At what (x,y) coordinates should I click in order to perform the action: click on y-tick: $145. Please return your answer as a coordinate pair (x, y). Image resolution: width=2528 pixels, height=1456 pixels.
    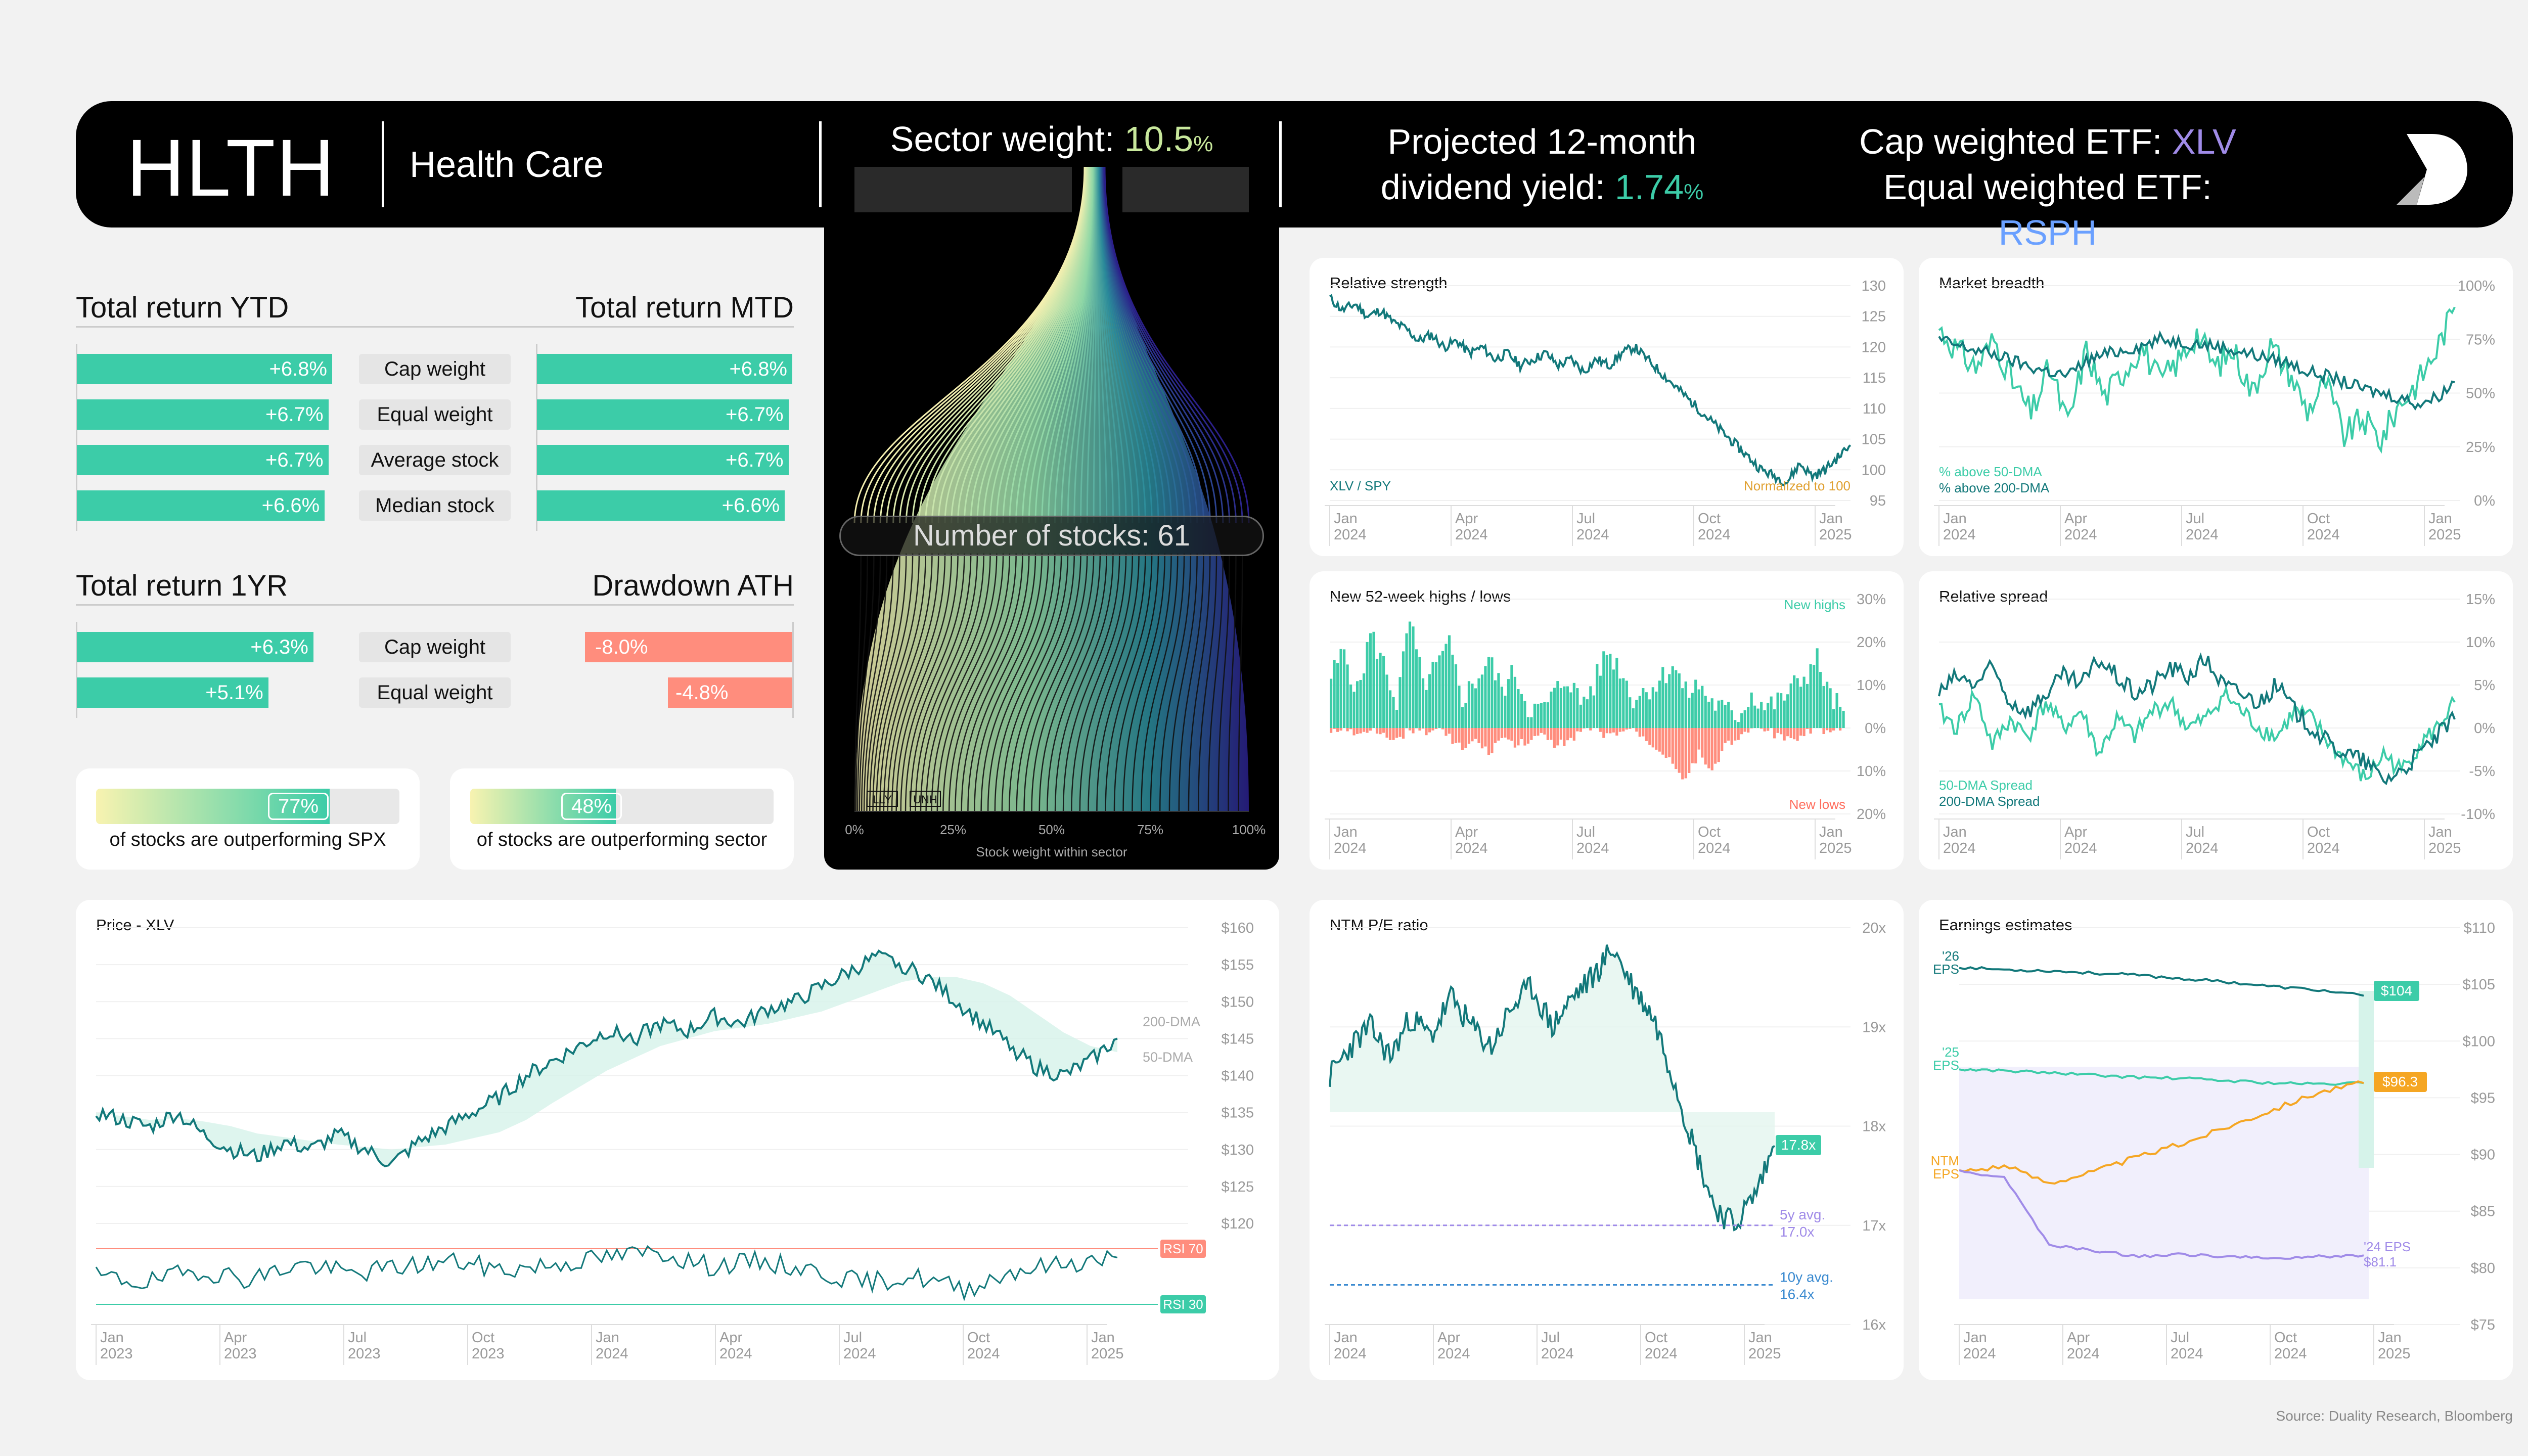
    Looking at the image, I should click on (1238, 1039).